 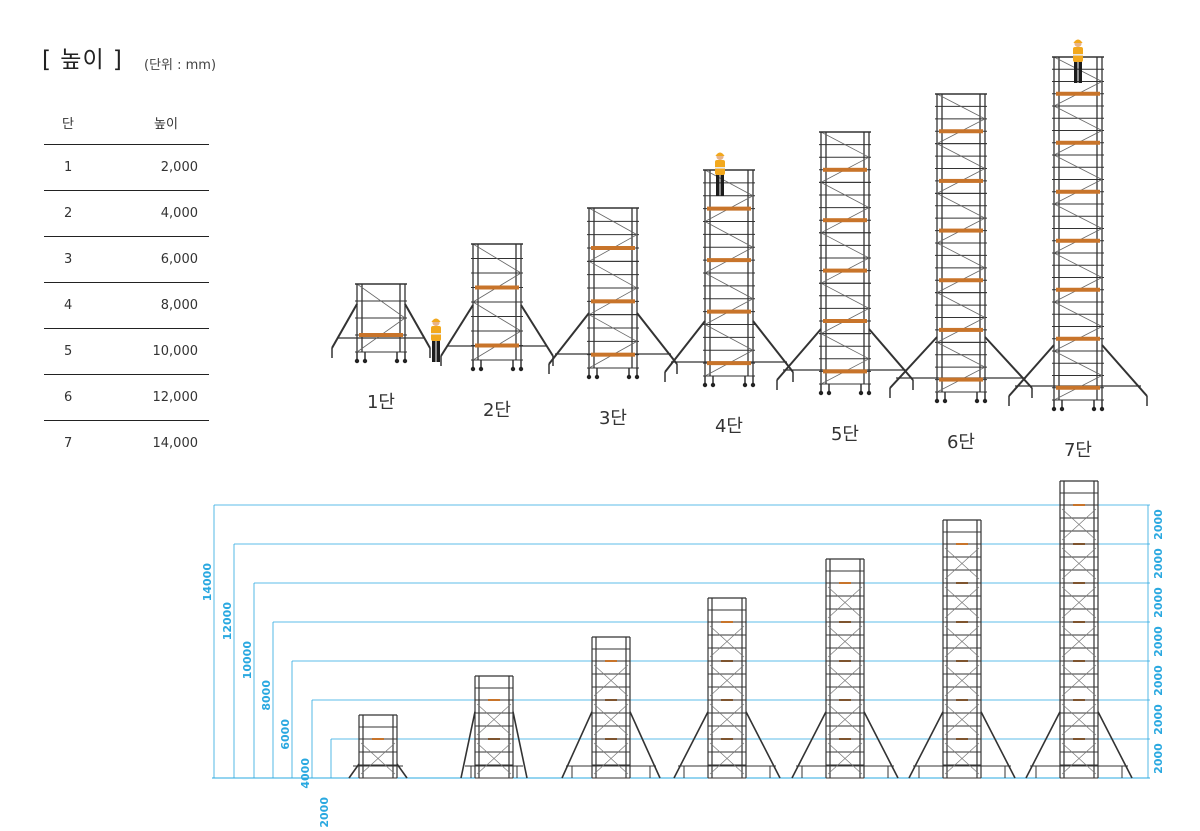 I want to click on stage-cell: 2, so click(x=88, y=213).